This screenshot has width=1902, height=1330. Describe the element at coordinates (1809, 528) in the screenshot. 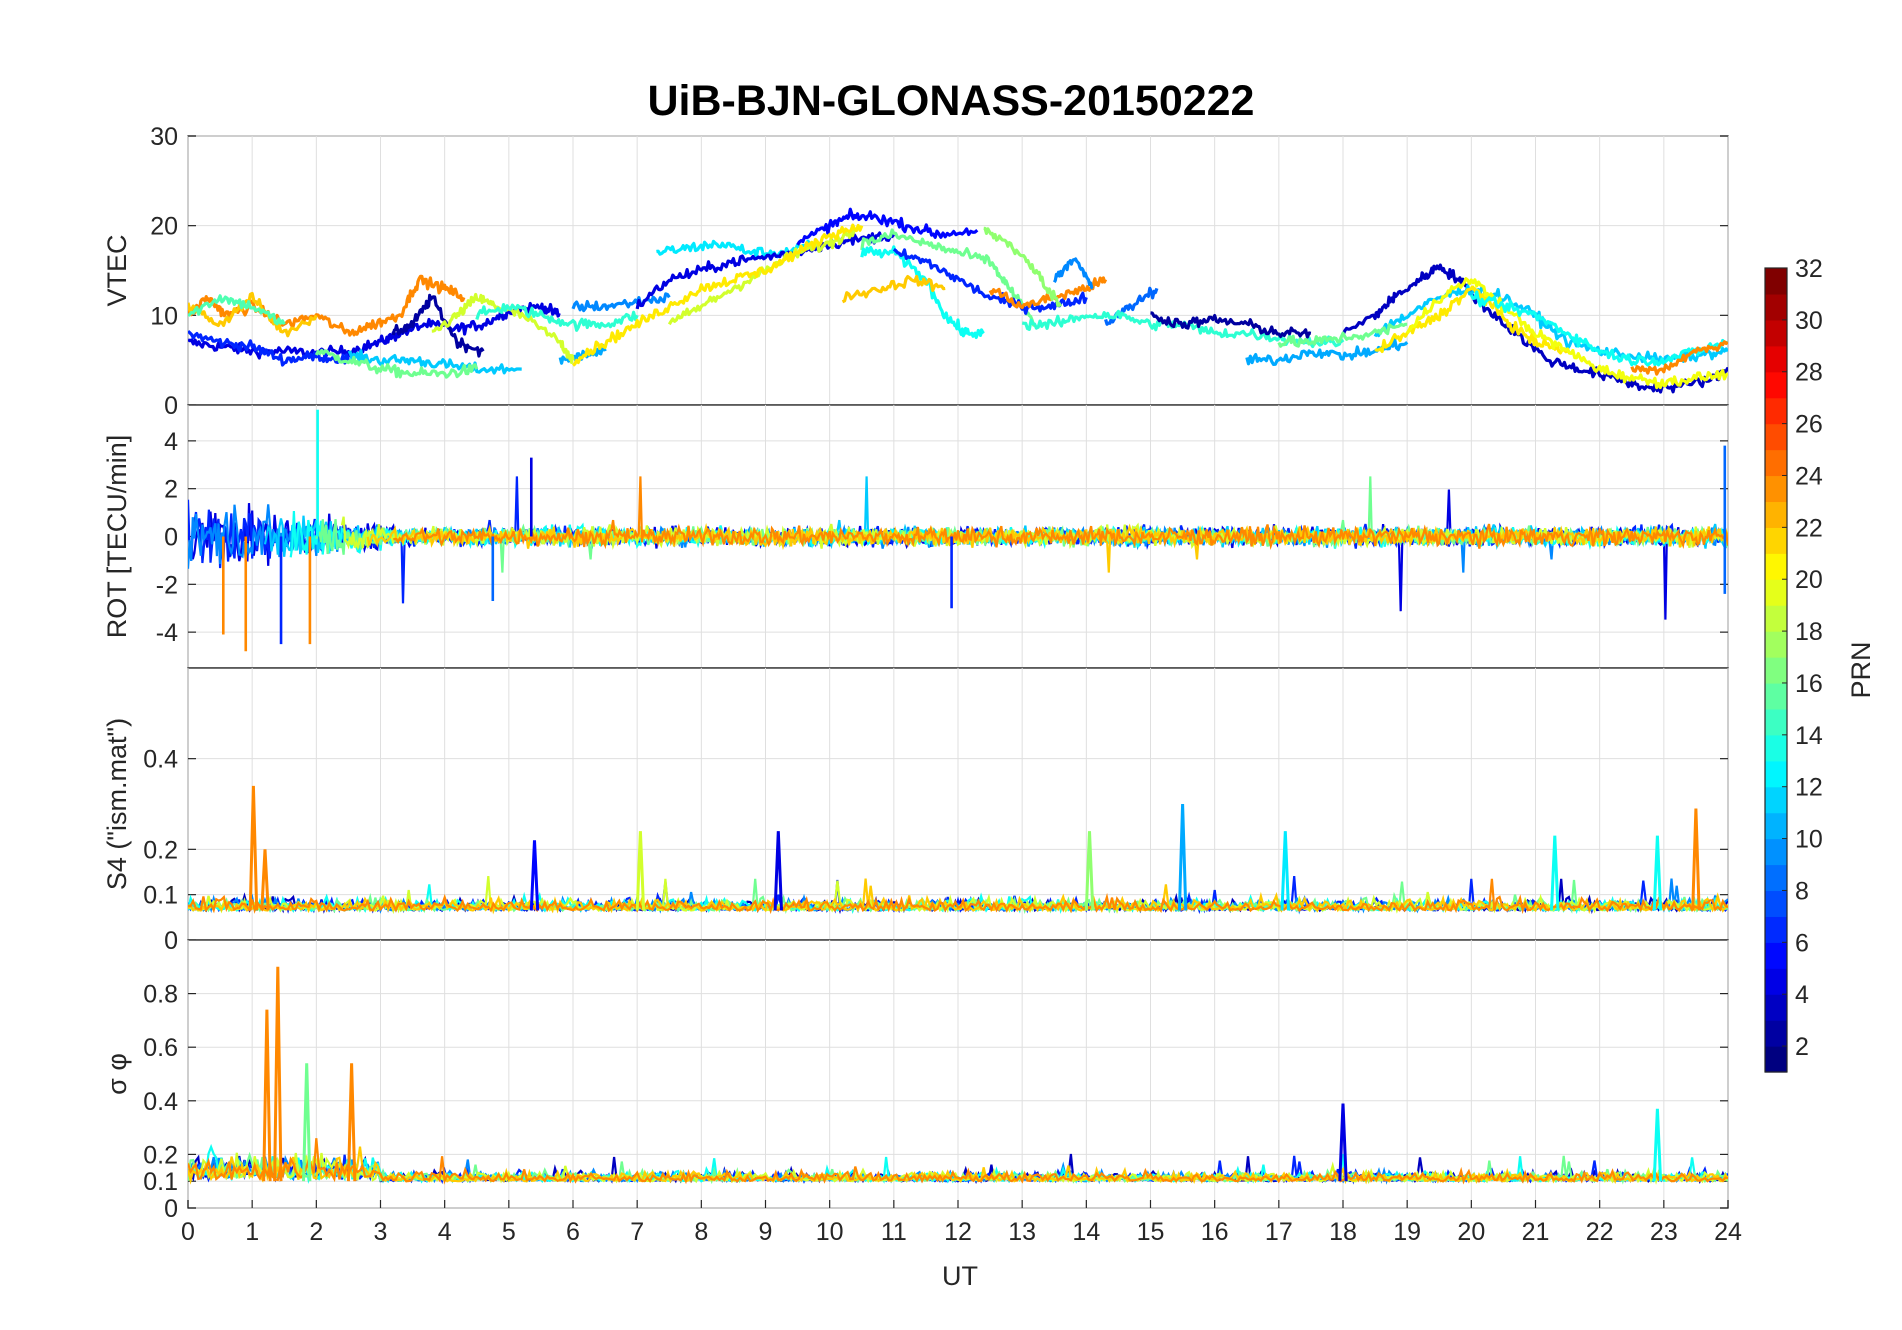

I see `colorbar-tick-label: 22` at that location.